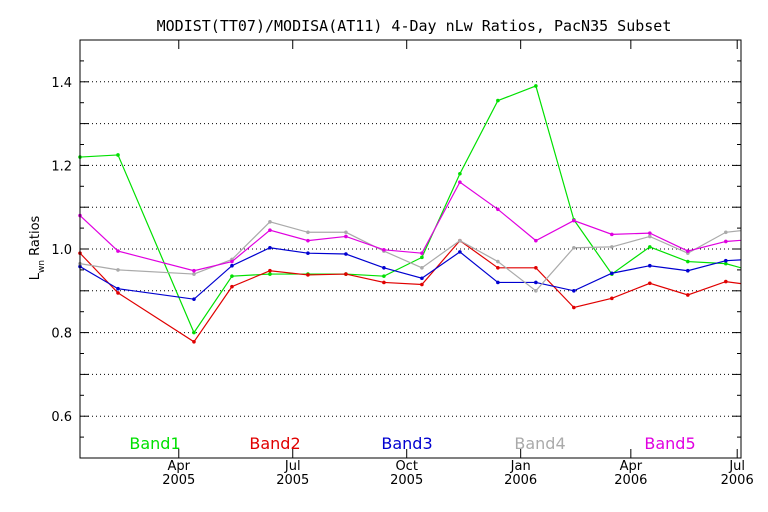 This screenshot has height=512, width=768. I want to click on legend-band5: Band5, so click(669, 443).